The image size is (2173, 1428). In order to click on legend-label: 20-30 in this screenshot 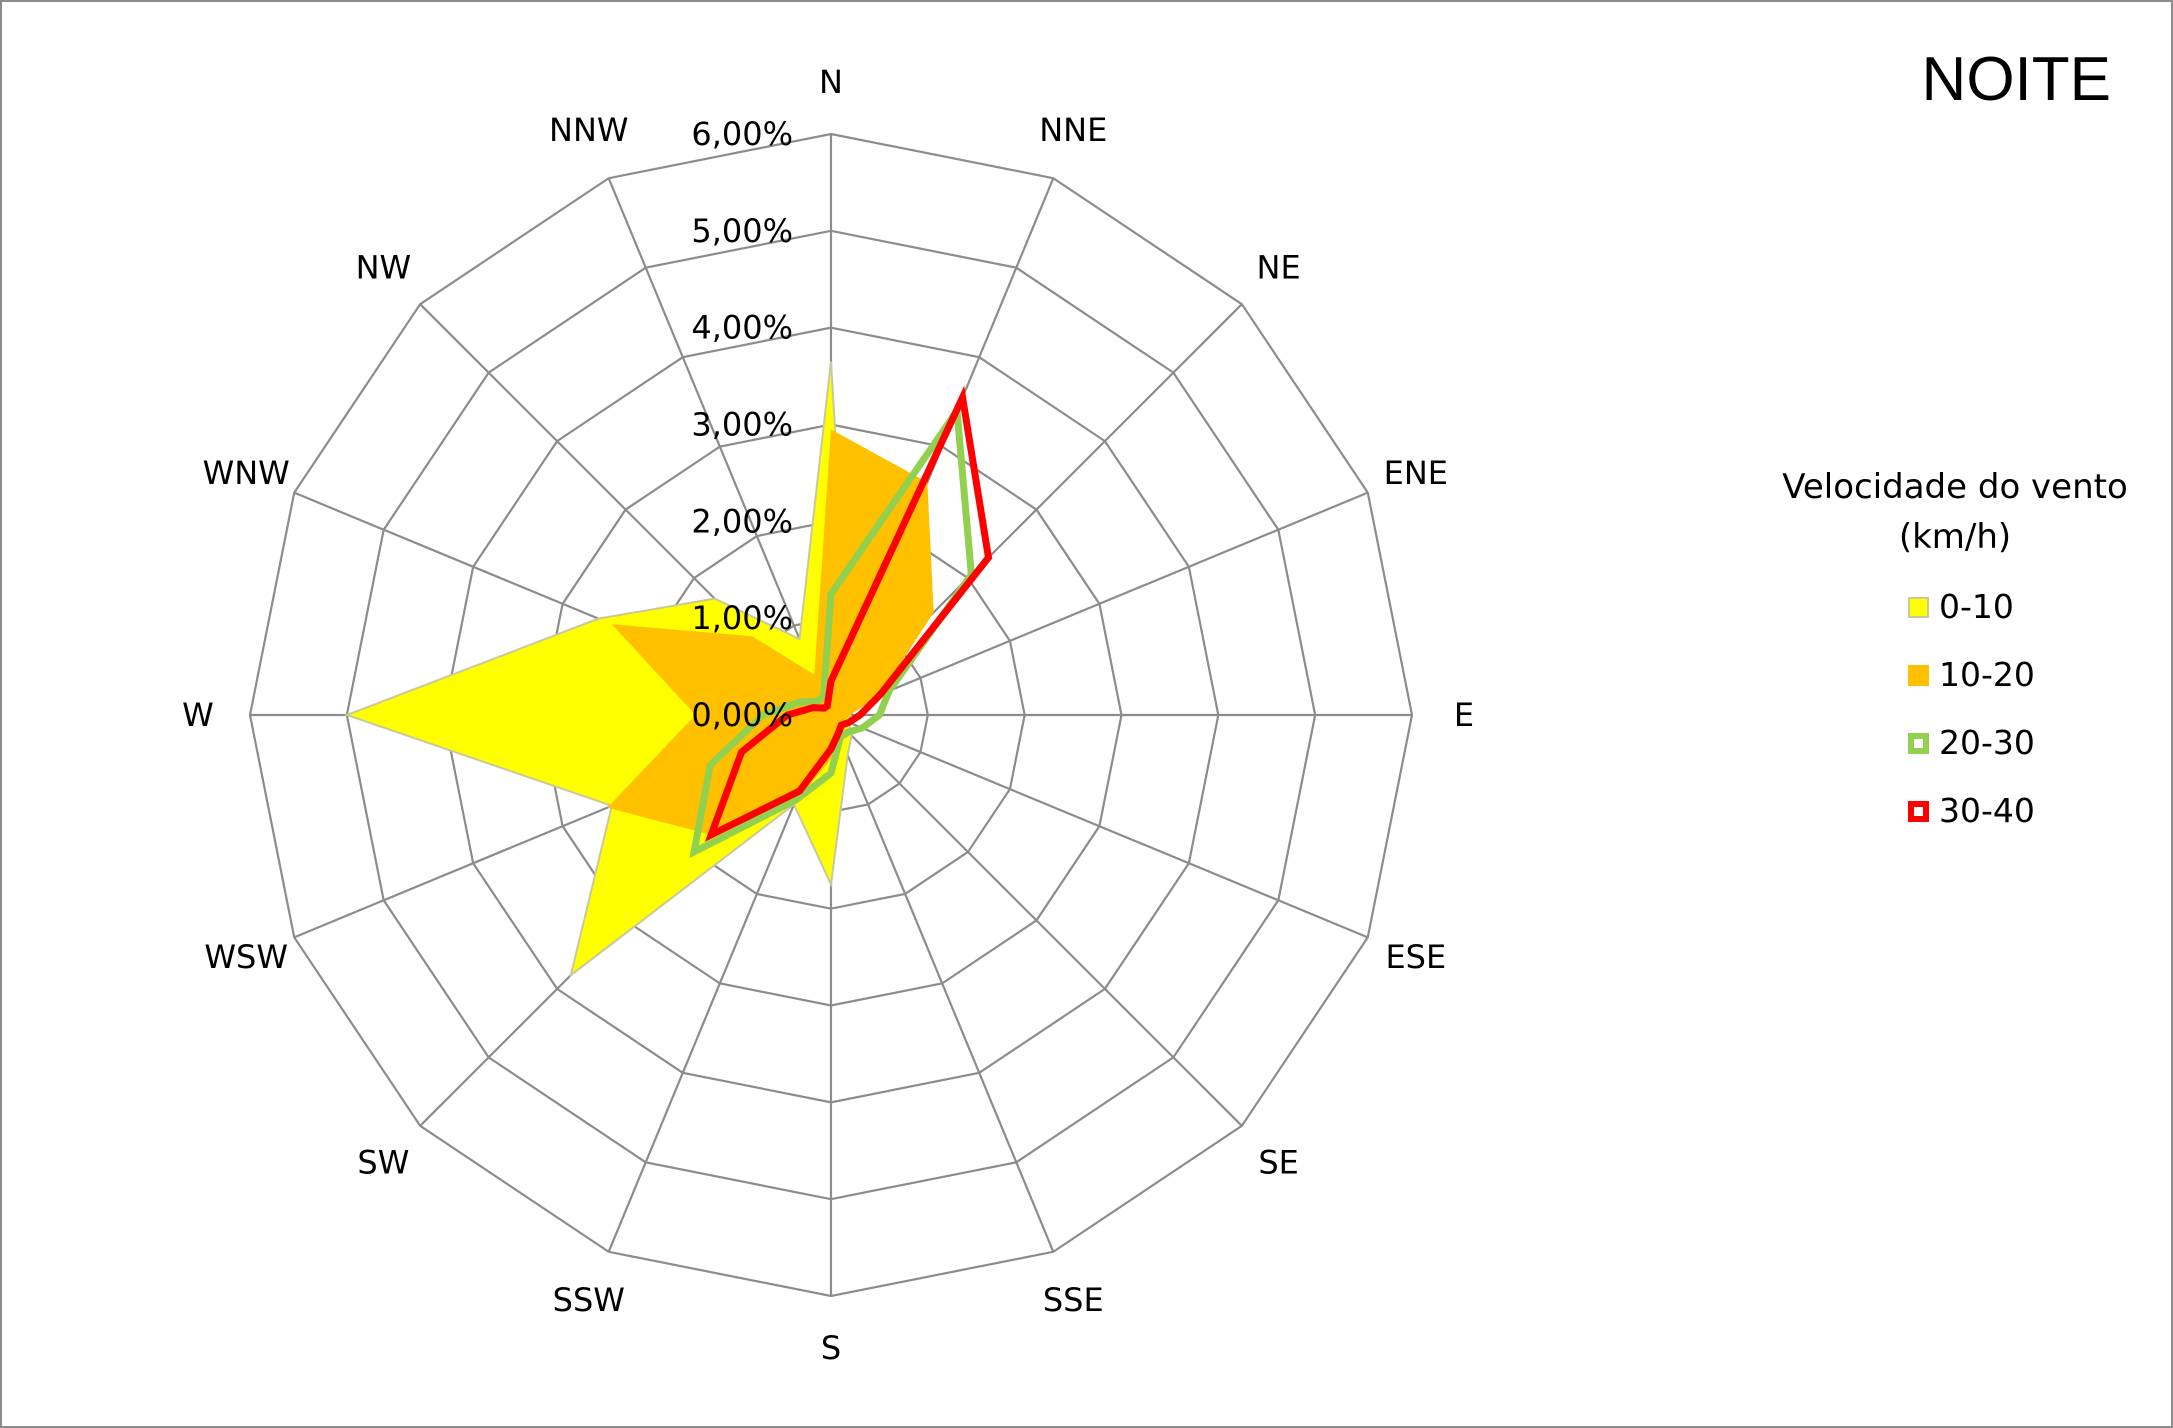, I will do `click(1987, 742)`.